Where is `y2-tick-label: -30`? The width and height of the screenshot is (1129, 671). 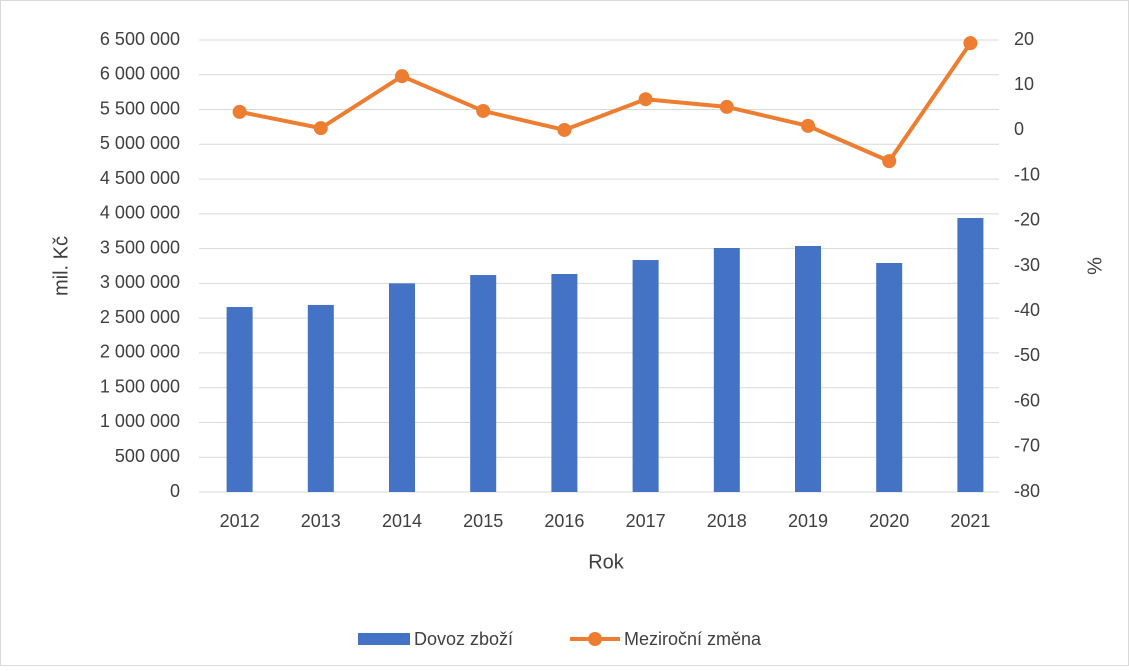
y2-tick-label: -30 is located at coordinates (1027, 265).